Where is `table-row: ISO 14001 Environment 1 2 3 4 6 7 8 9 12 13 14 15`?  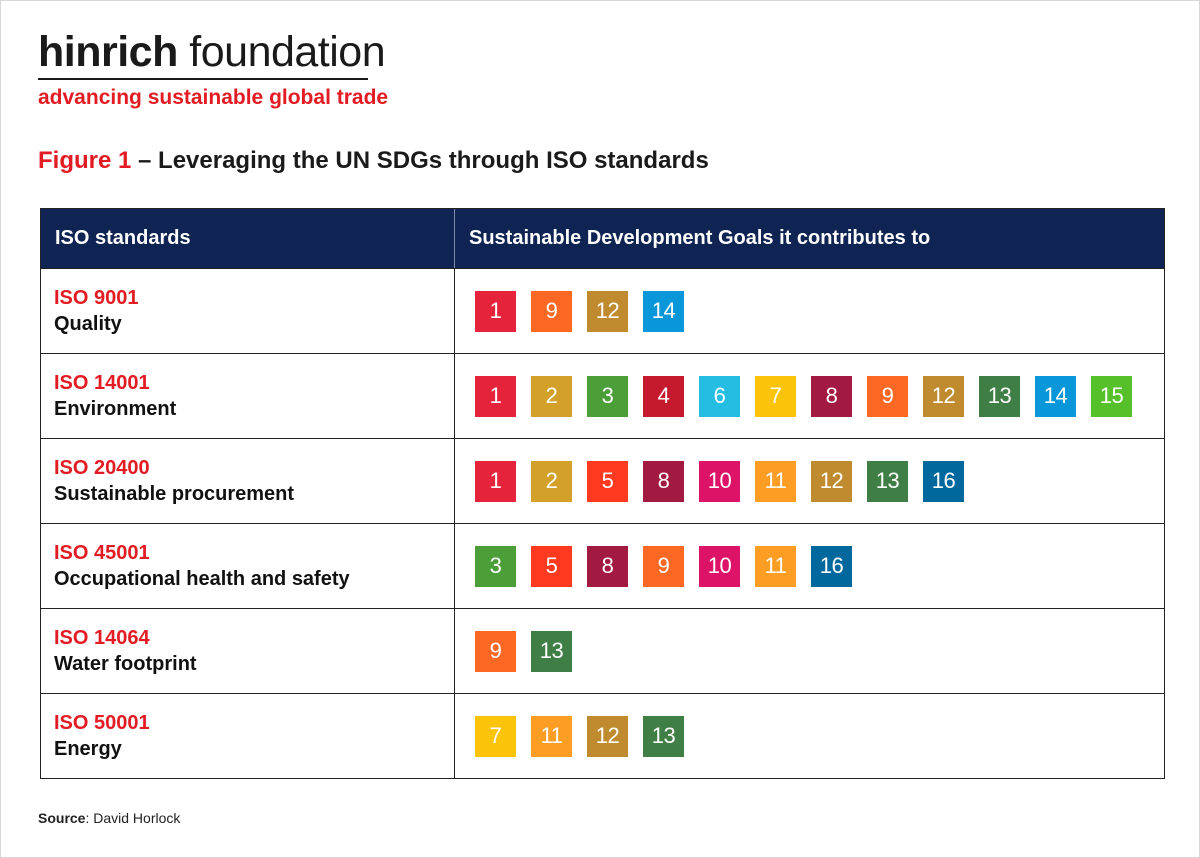
table-row: ISO 14001 Environment 1 2 3 4 6 7 8 9 12 13 14 15 is located at coordinates (602, 395).